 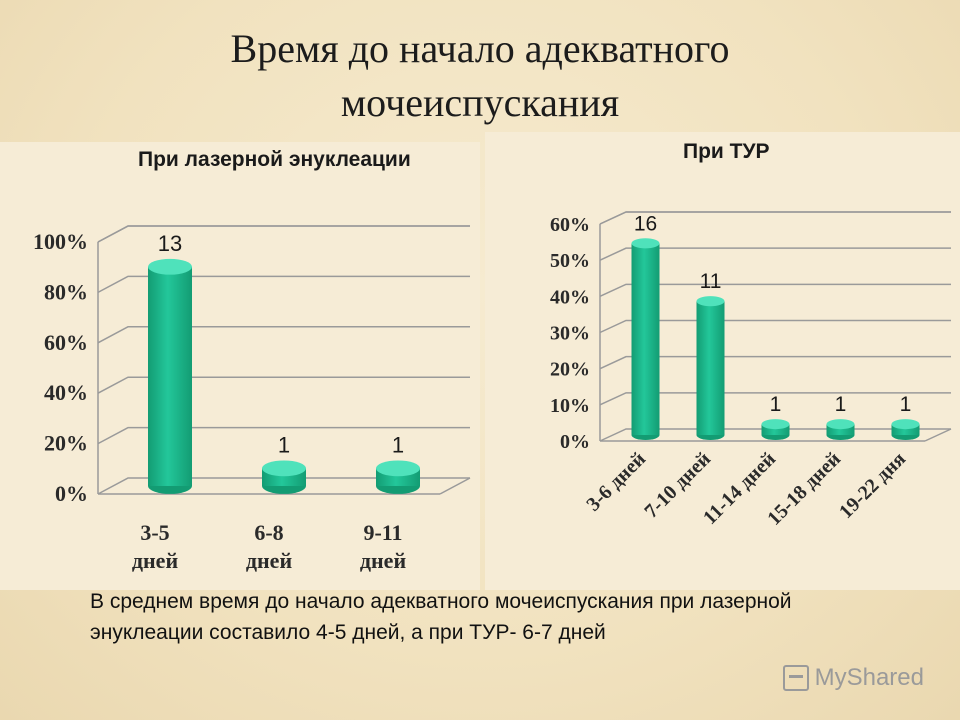 I want to click on chart-wall, so click(x=283, y=234).